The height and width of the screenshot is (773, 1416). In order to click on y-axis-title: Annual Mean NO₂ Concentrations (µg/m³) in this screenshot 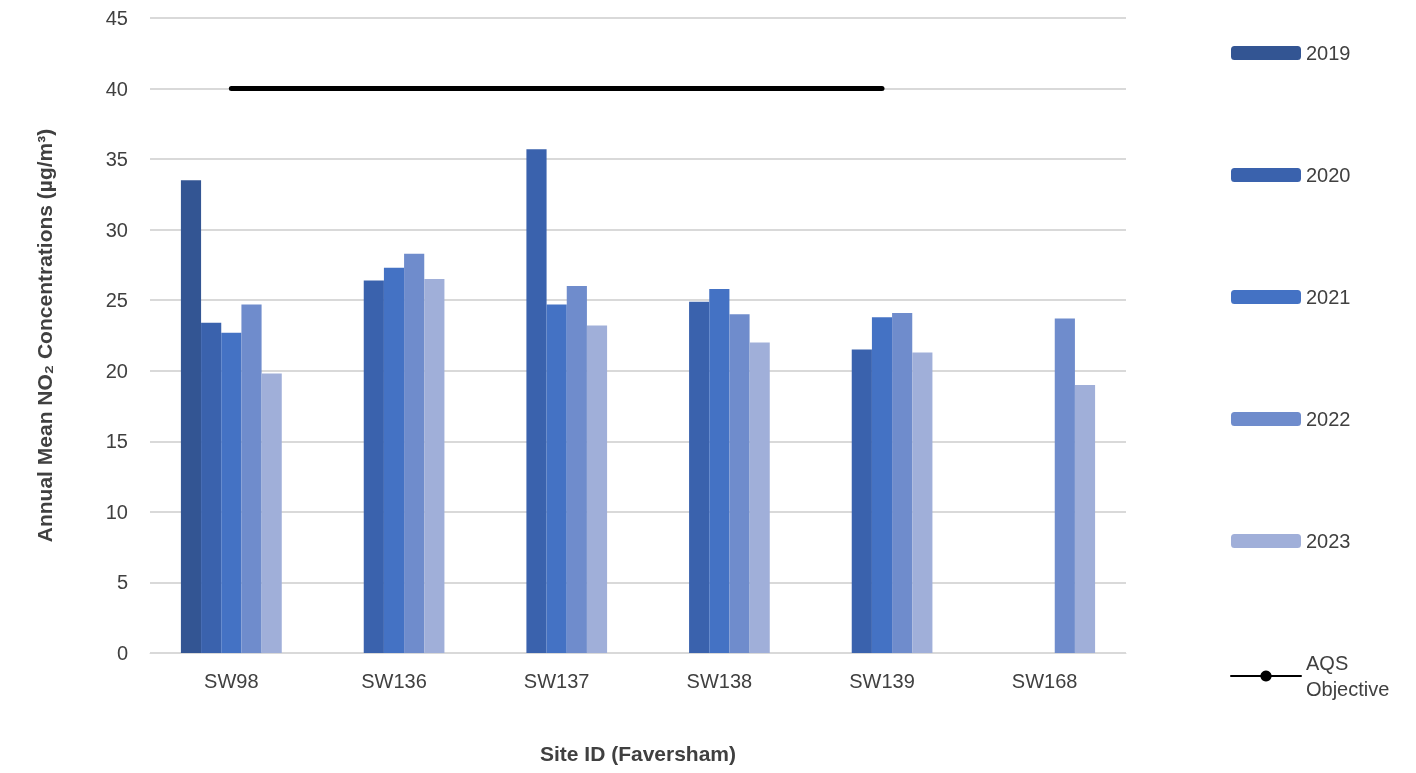, I will do `click(44, 335)`.